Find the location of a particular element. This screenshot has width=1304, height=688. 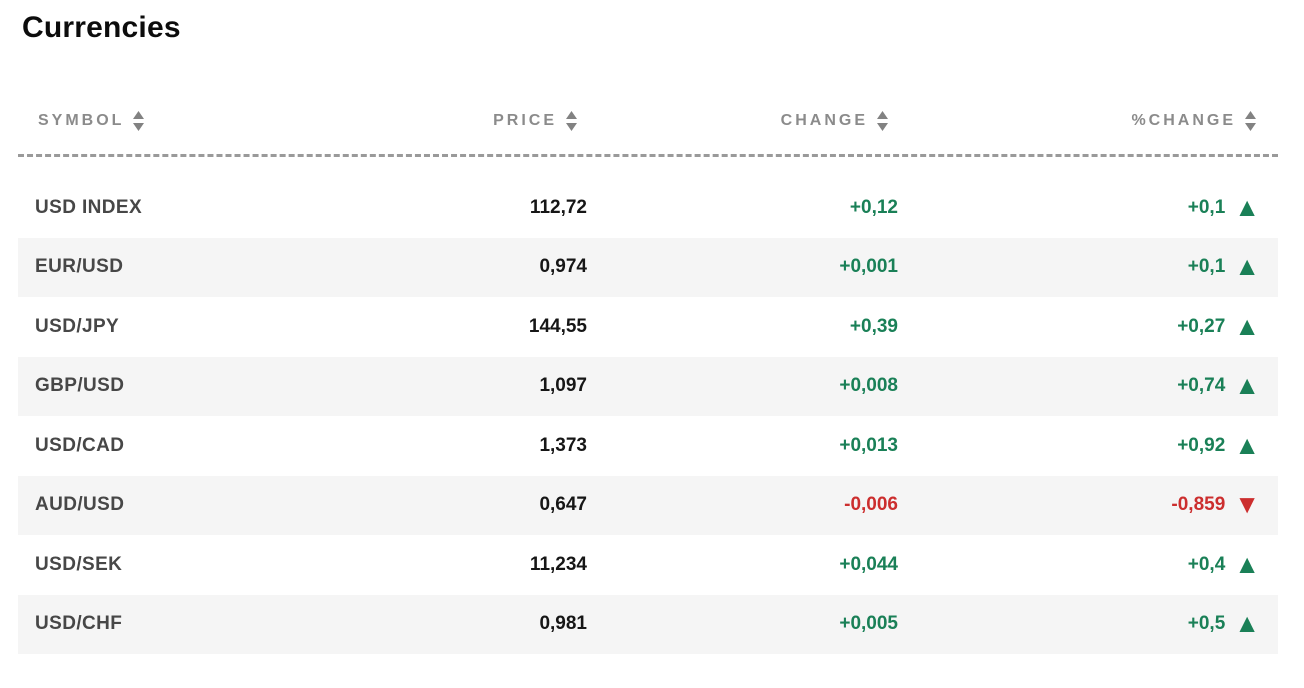

column-header-pct-change-label: %CHANGE is located at coordinates (1183, 120).